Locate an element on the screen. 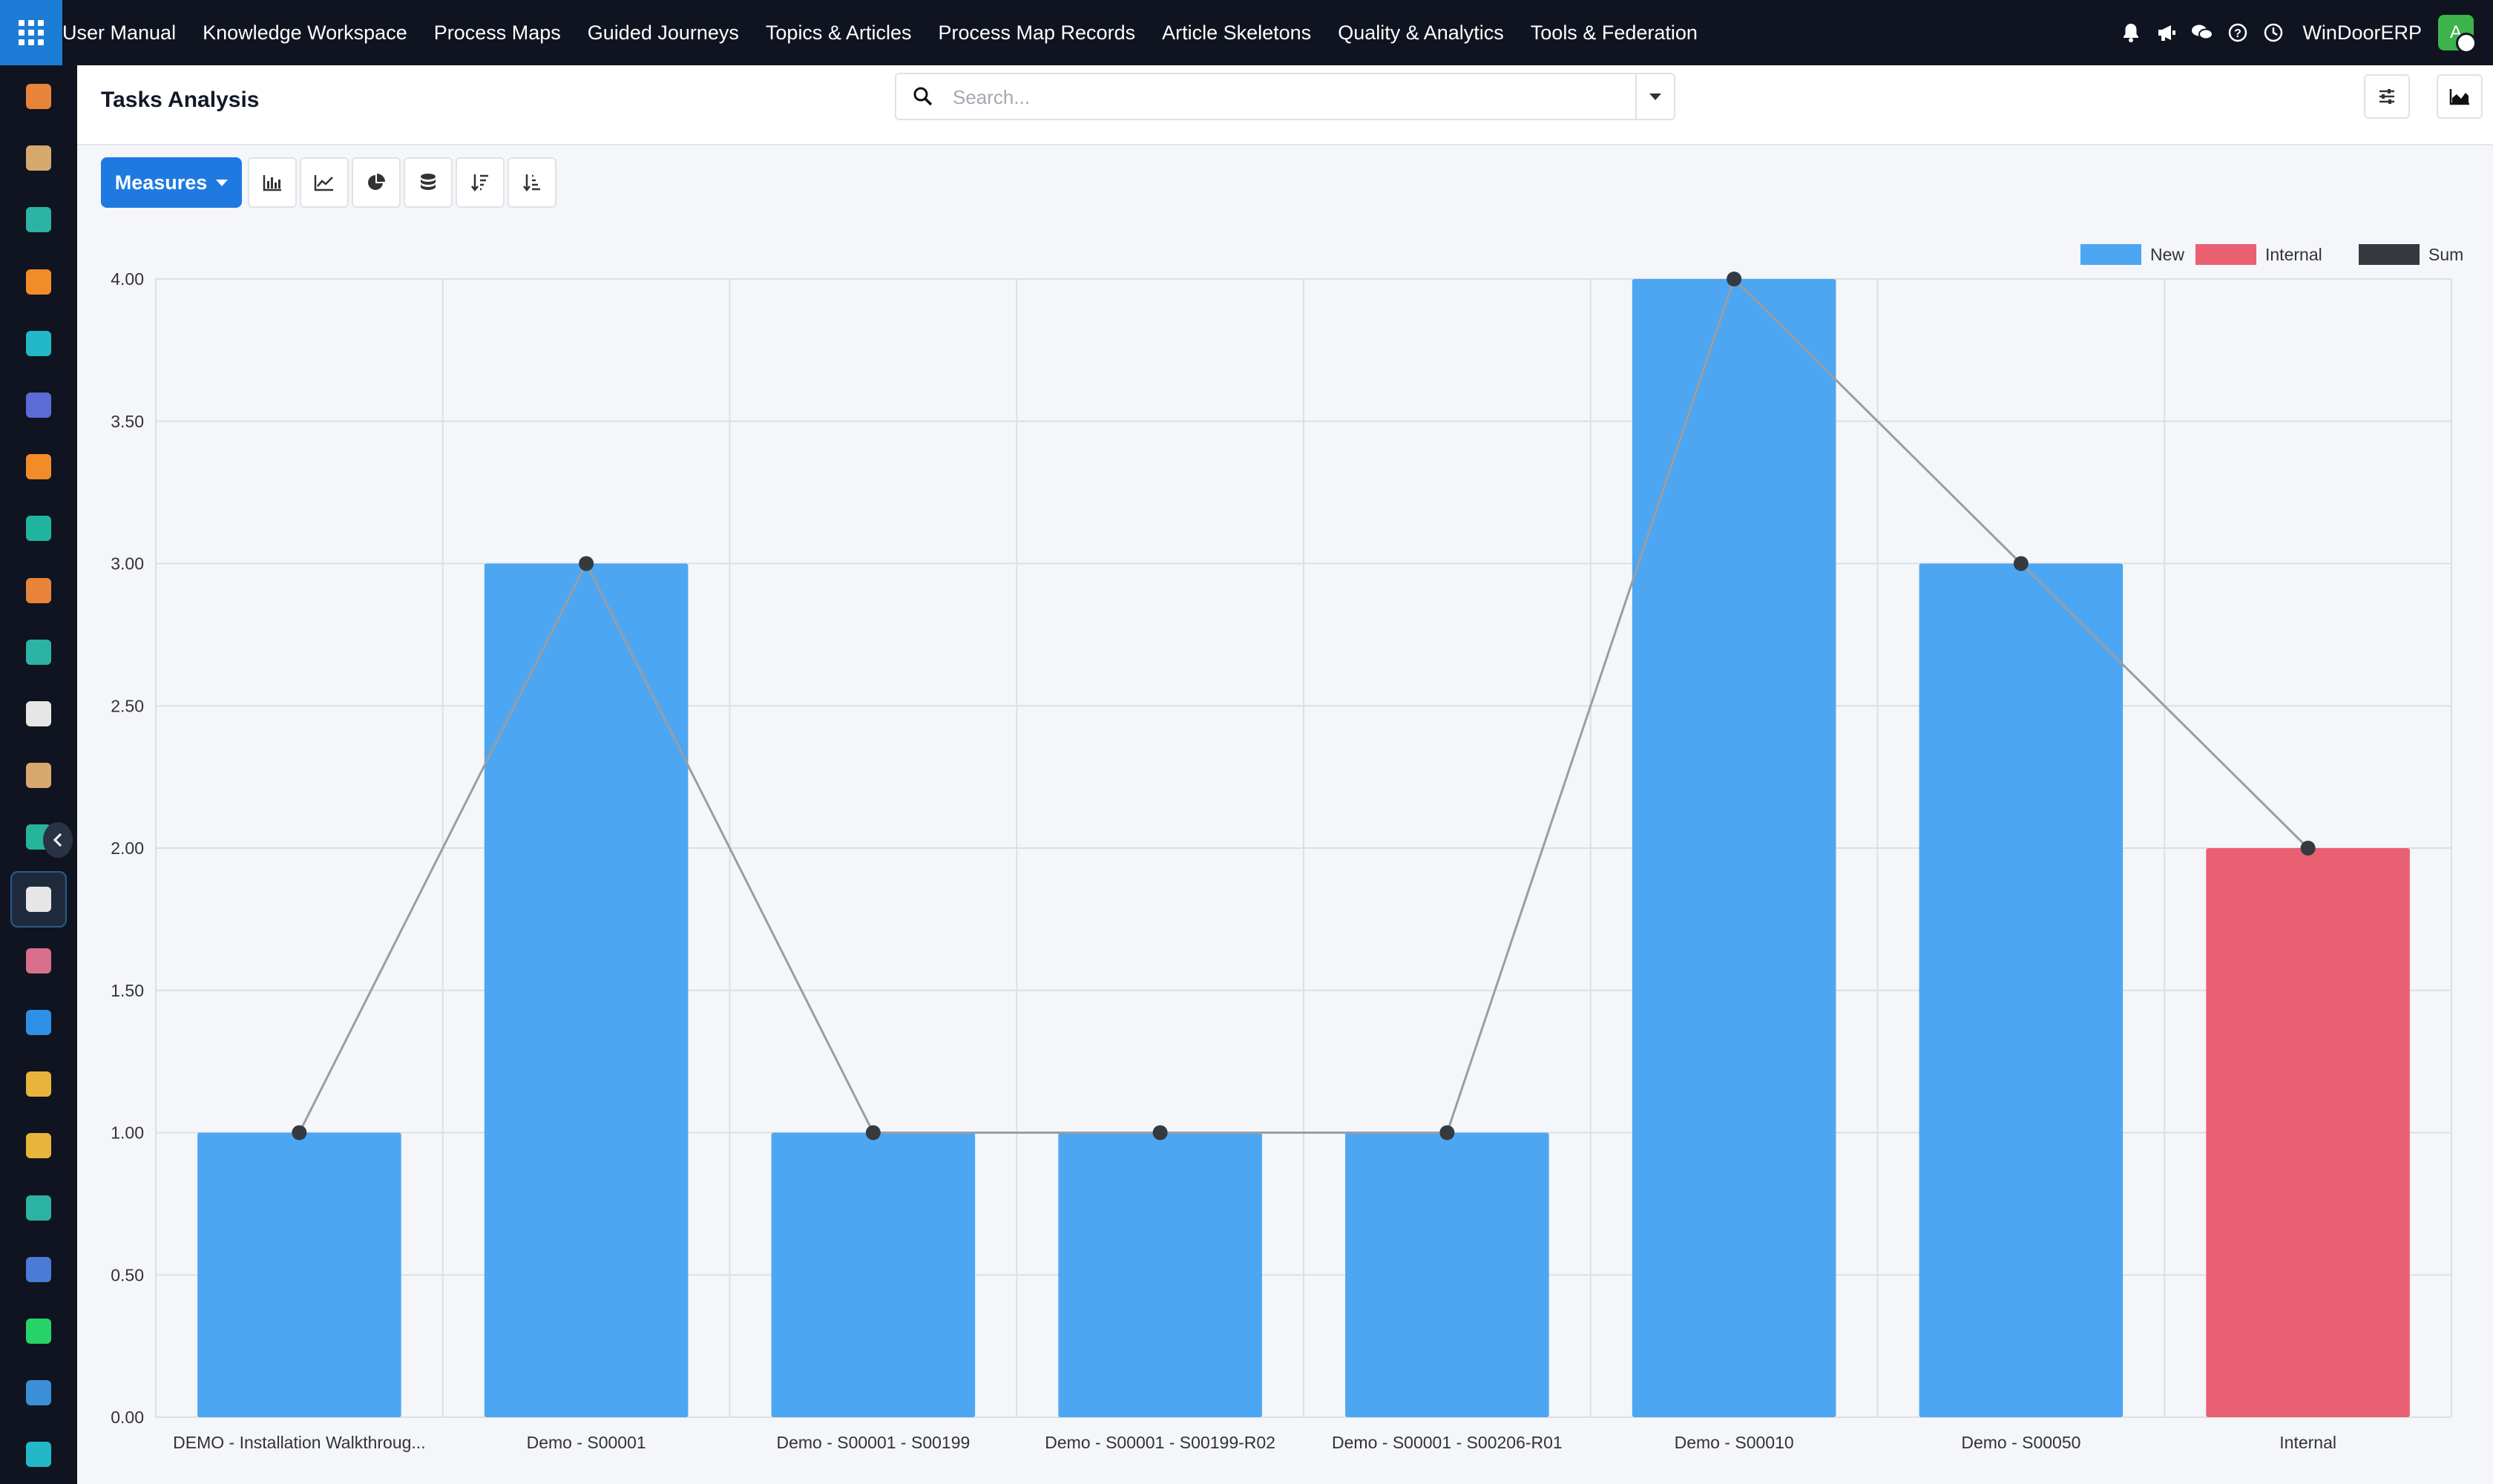 The height and width of the screenshot is (1484, 2493). bar-internal is located at coordinates (2308, 1132).